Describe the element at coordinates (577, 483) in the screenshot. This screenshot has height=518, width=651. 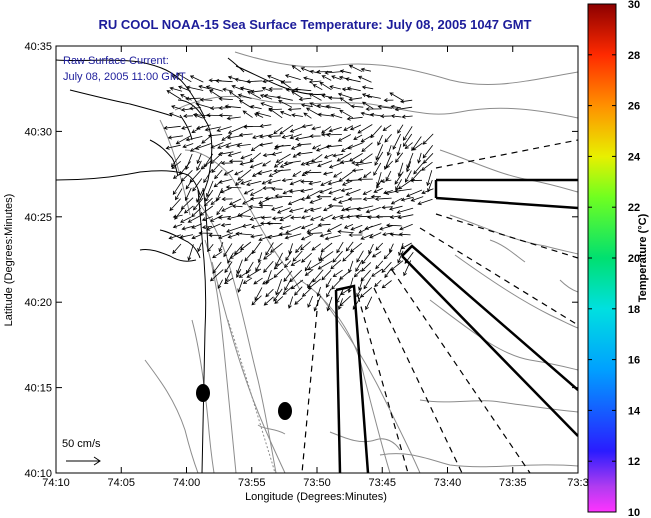
I see `x-tick-label: 73:3` at that location.